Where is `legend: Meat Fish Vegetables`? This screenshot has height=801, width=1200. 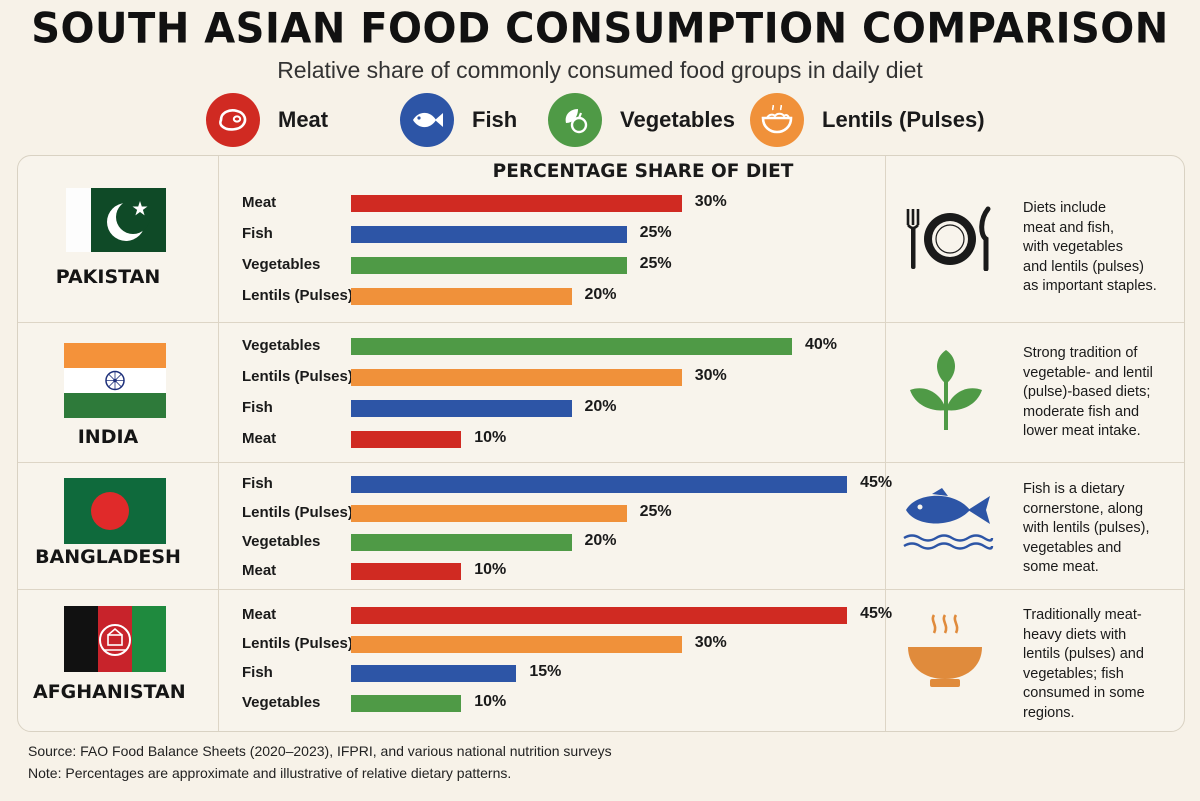 legend: Meat Fish Vegetables is located at coordinates (600, 120).